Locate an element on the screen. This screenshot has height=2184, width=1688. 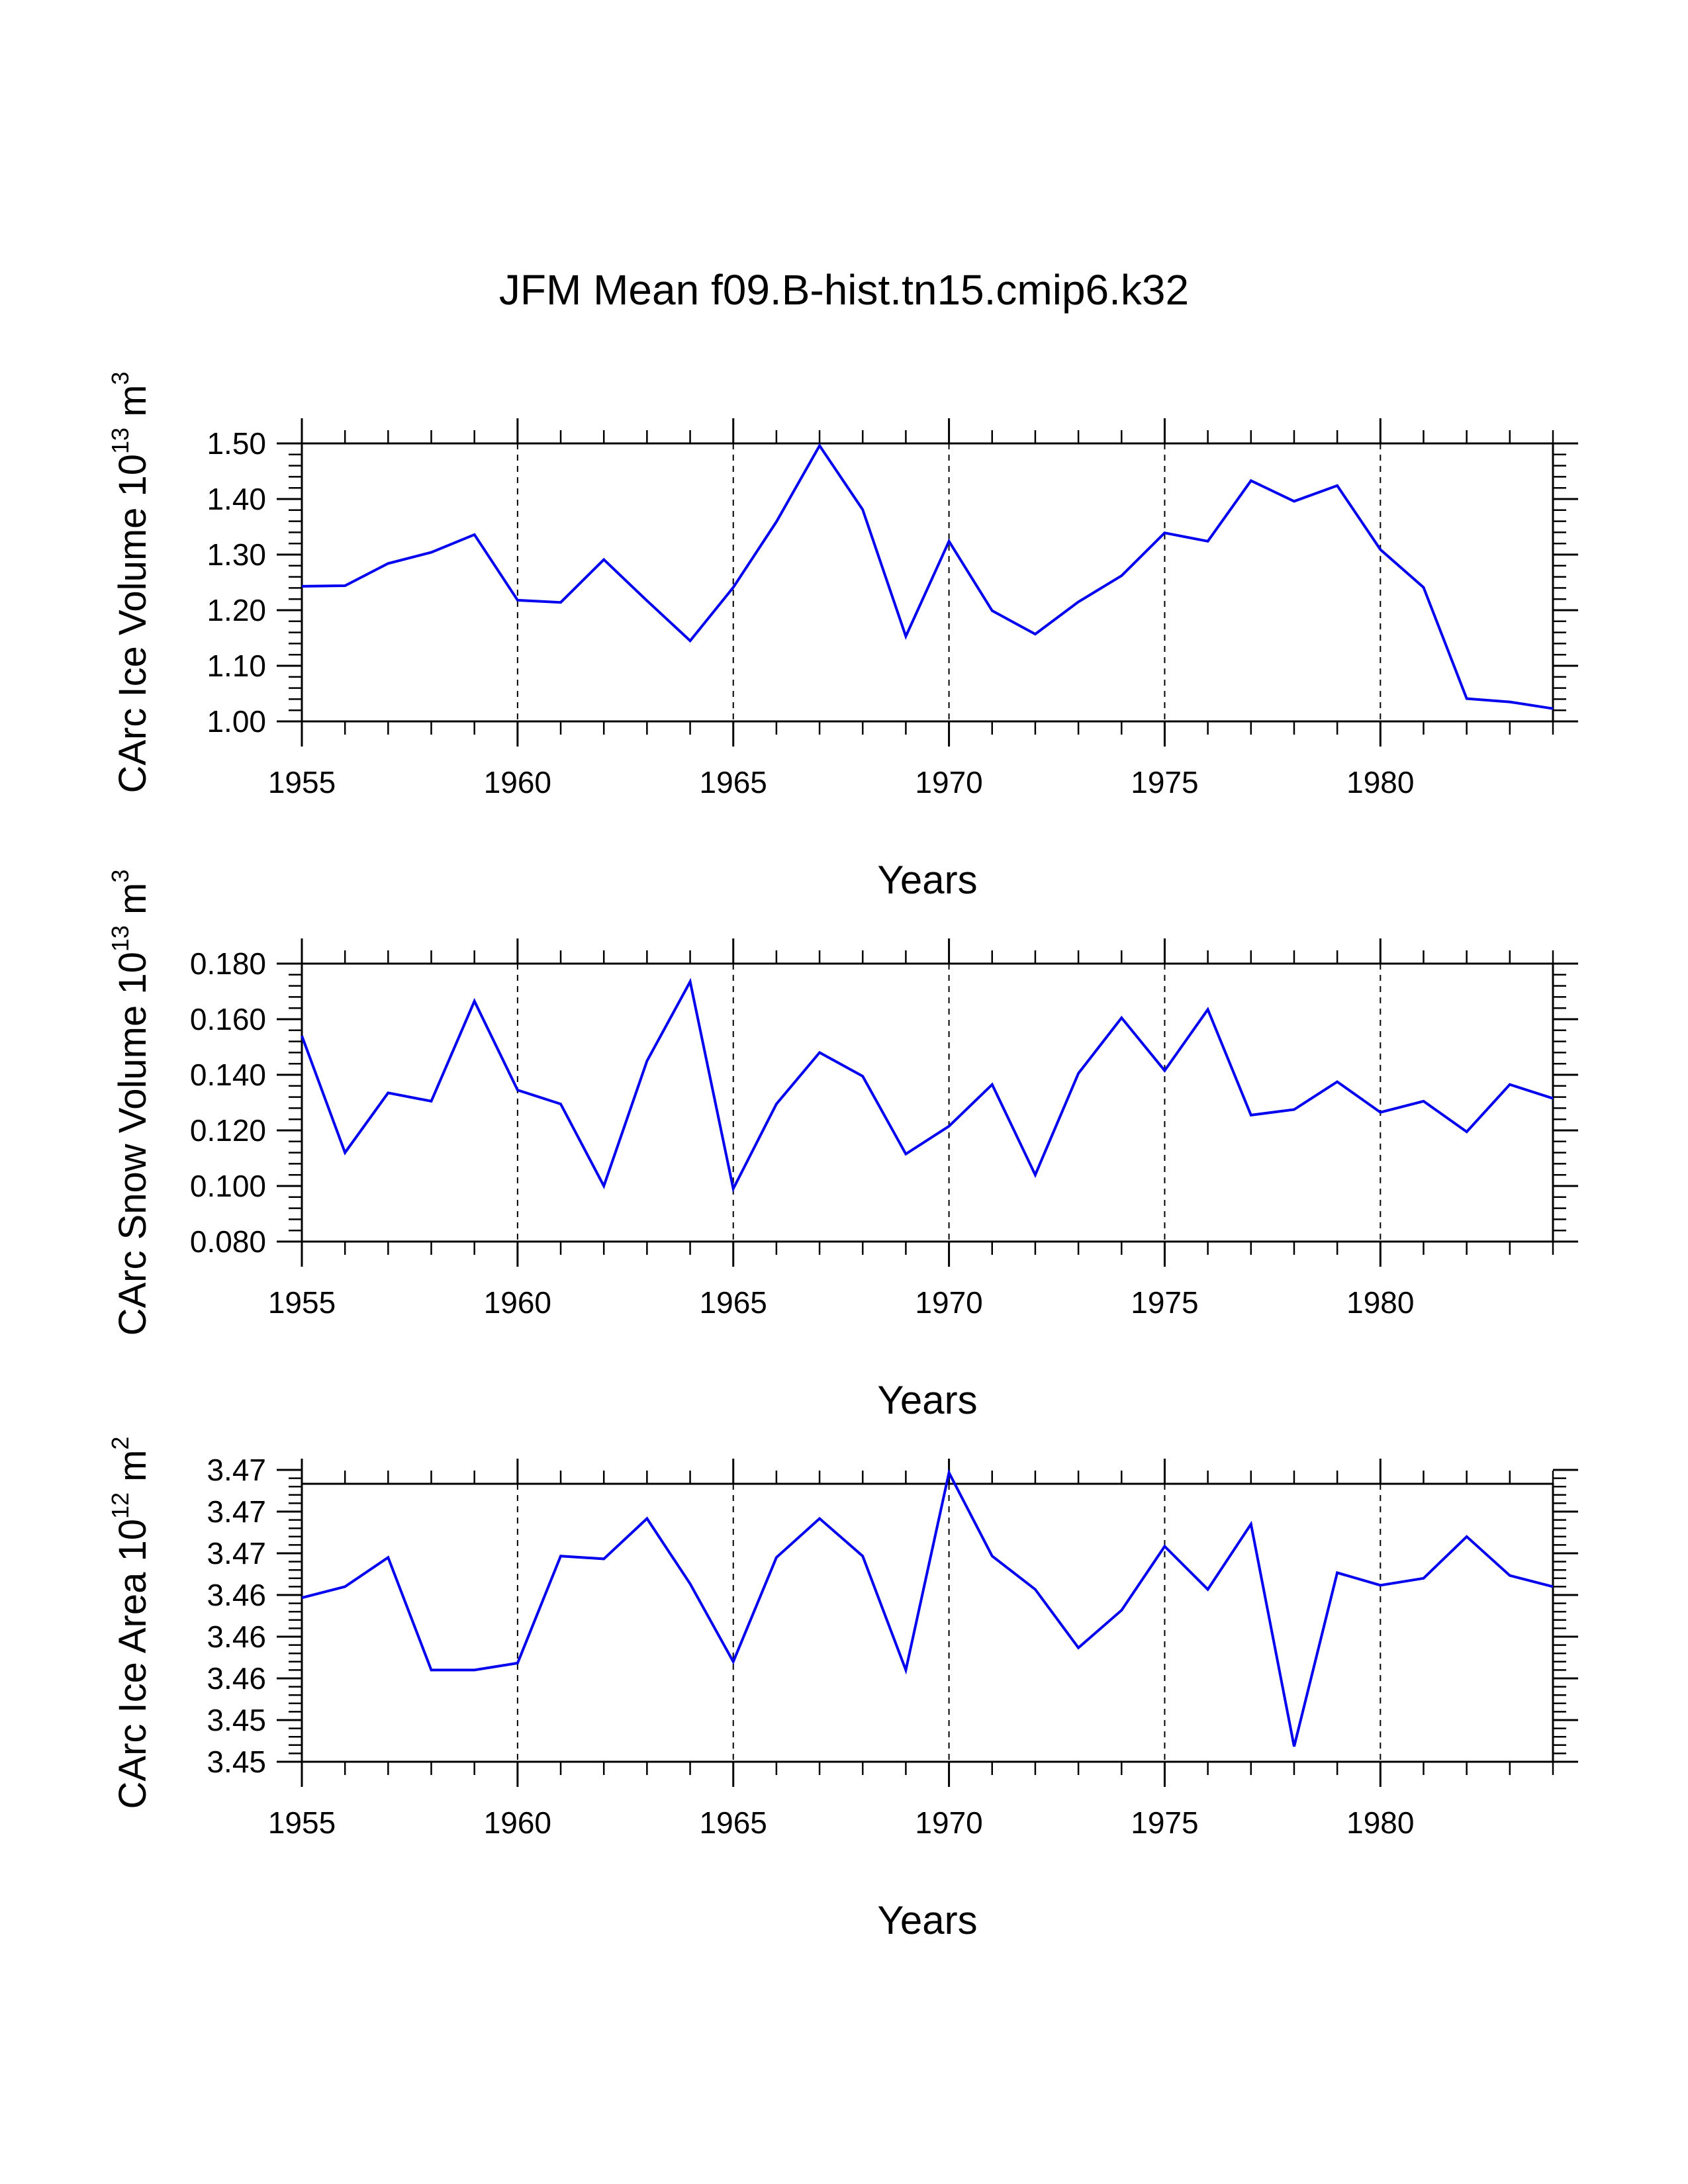
y-tick-label-4: 3.46 is located at coordinates (236, 1595).